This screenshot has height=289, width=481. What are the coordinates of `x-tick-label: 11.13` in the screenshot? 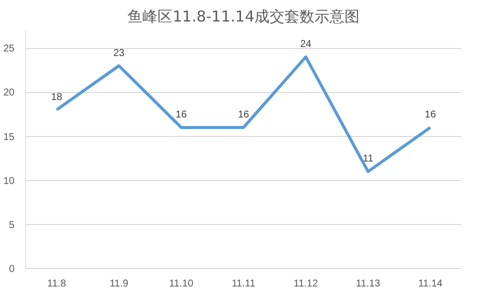 It's located at (368, 283).